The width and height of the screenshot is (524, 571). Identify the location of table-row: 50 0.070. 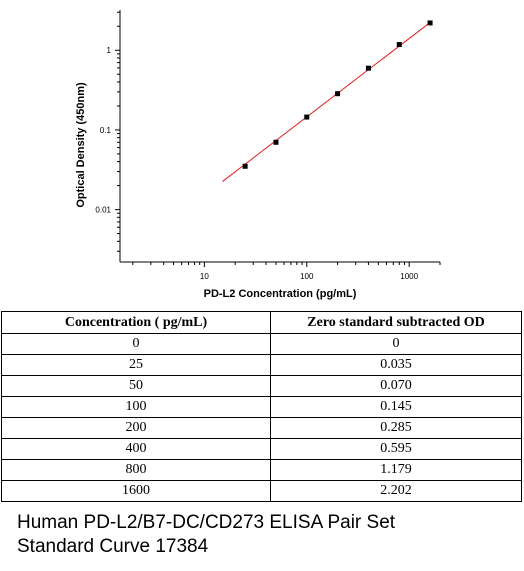
(261, 386).